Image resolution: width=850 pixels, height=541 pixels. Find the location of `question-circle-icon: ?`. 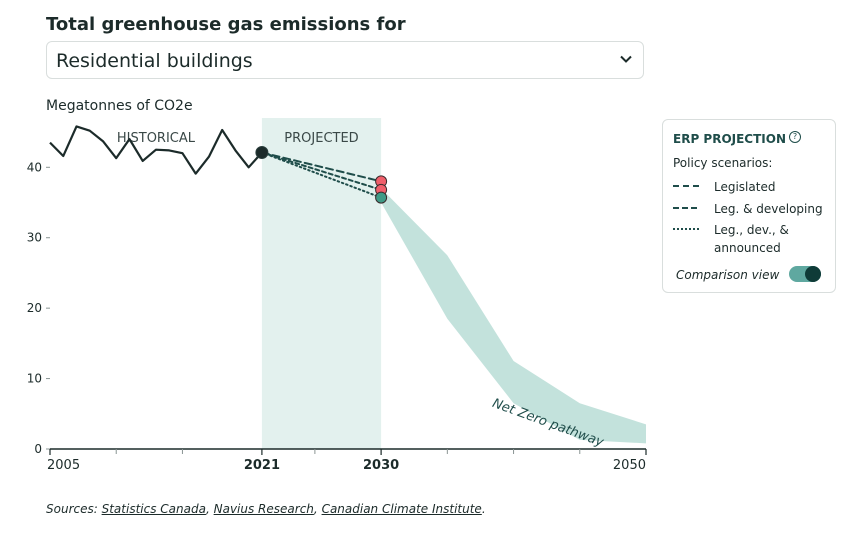

question-circle-icon: ? is located at coordinates (795, 137).